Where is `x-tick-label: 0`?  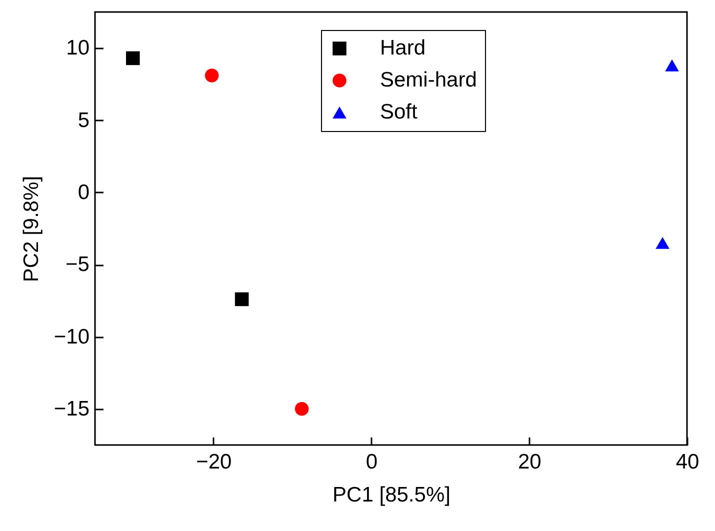 x-tick-label: 0 is located at coordinates (372, 462).